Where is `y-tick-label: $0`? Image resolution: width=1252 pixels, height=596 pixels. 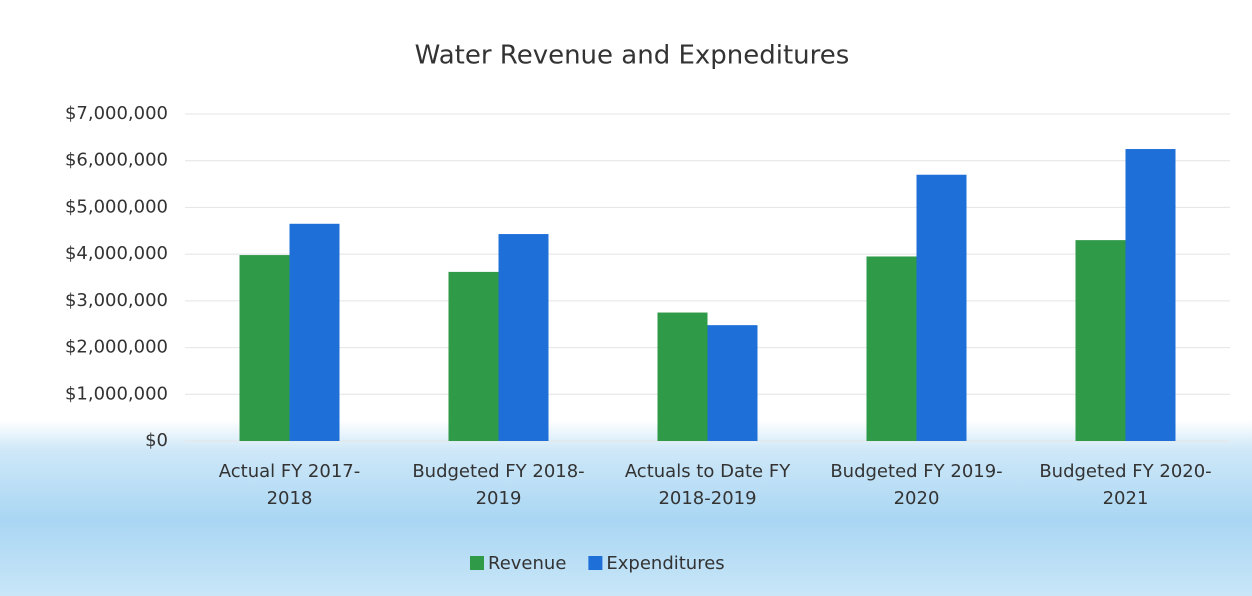
y-tick-label: $0 is located at coordinates (156, 440).